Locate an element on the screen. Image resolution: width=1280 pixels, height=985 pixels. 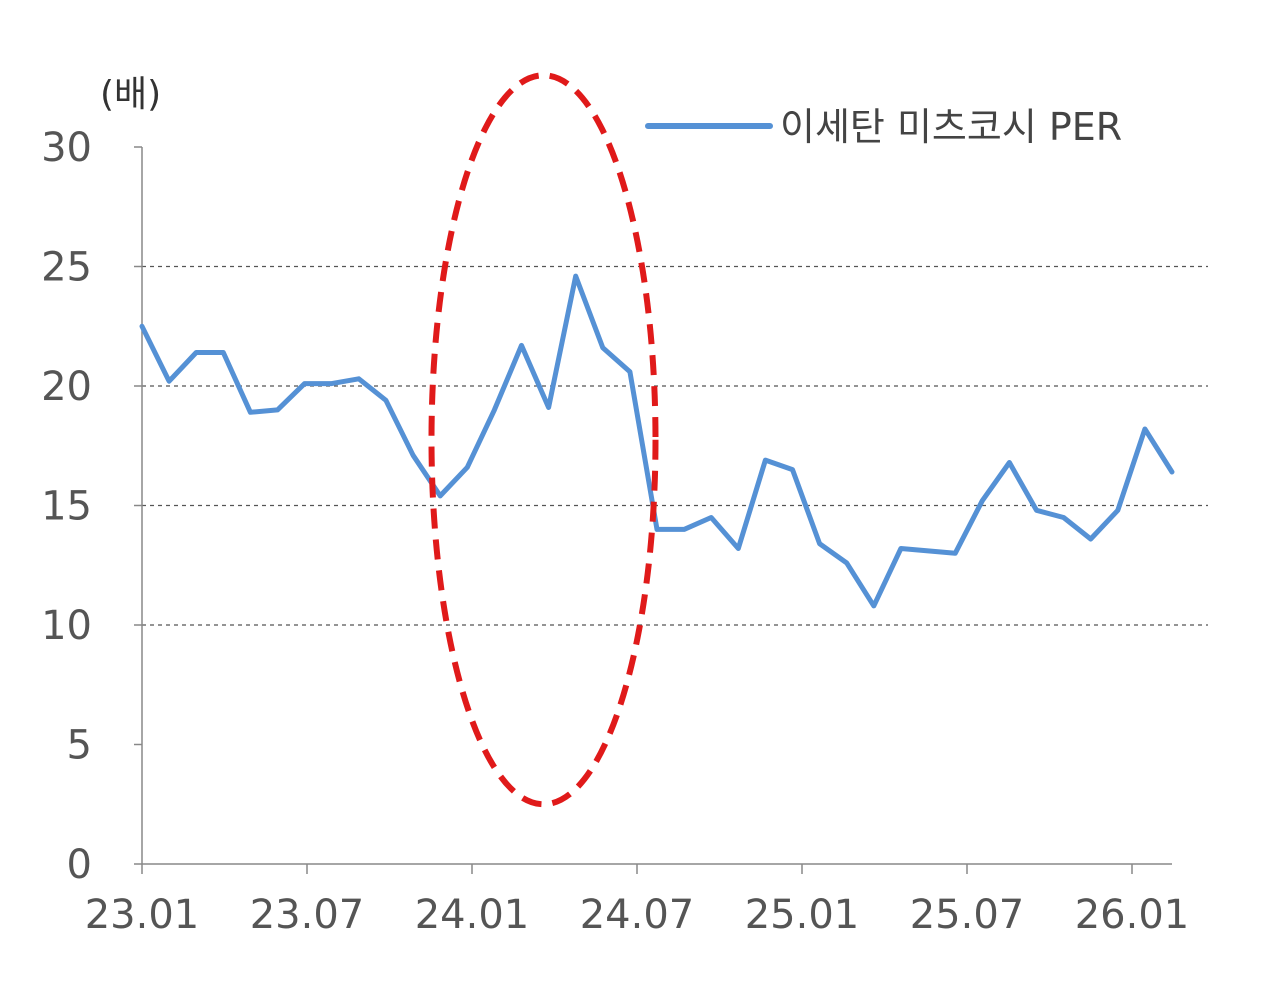
y-tick-label: 0 is located at coordinates (79, 865).